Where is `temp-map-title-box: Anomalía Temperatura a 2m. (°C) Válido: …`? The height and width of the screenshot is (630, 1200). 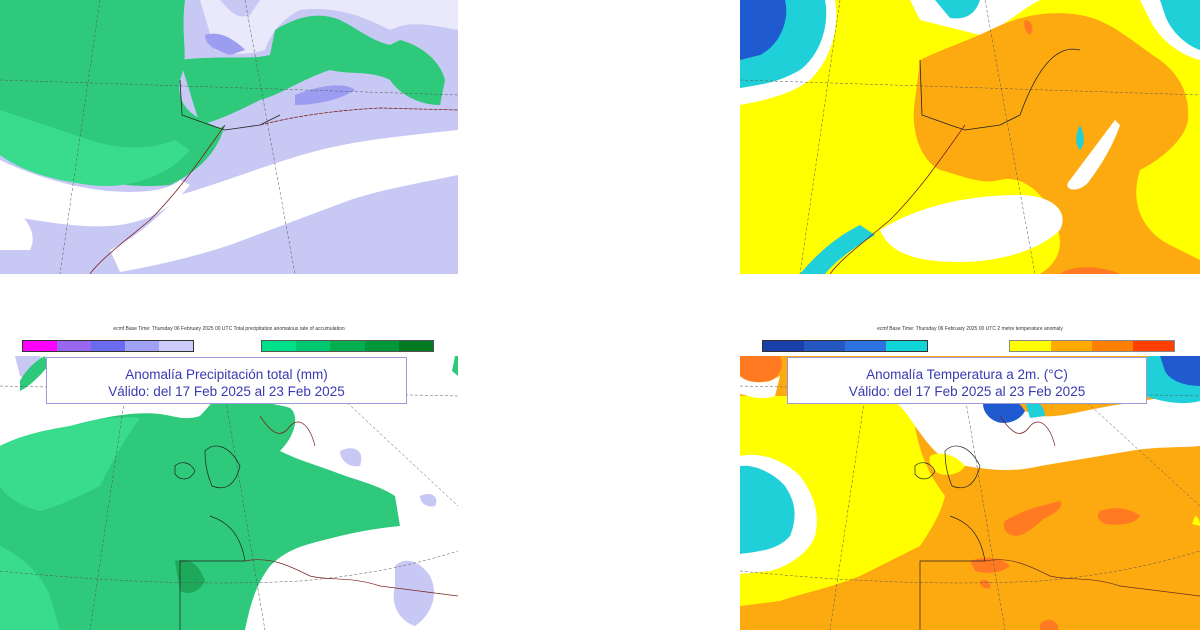
temp-map-title-box: Anomalía Temperatura a 2m. (°C) Válido: … is located at coordinates (967, 380).